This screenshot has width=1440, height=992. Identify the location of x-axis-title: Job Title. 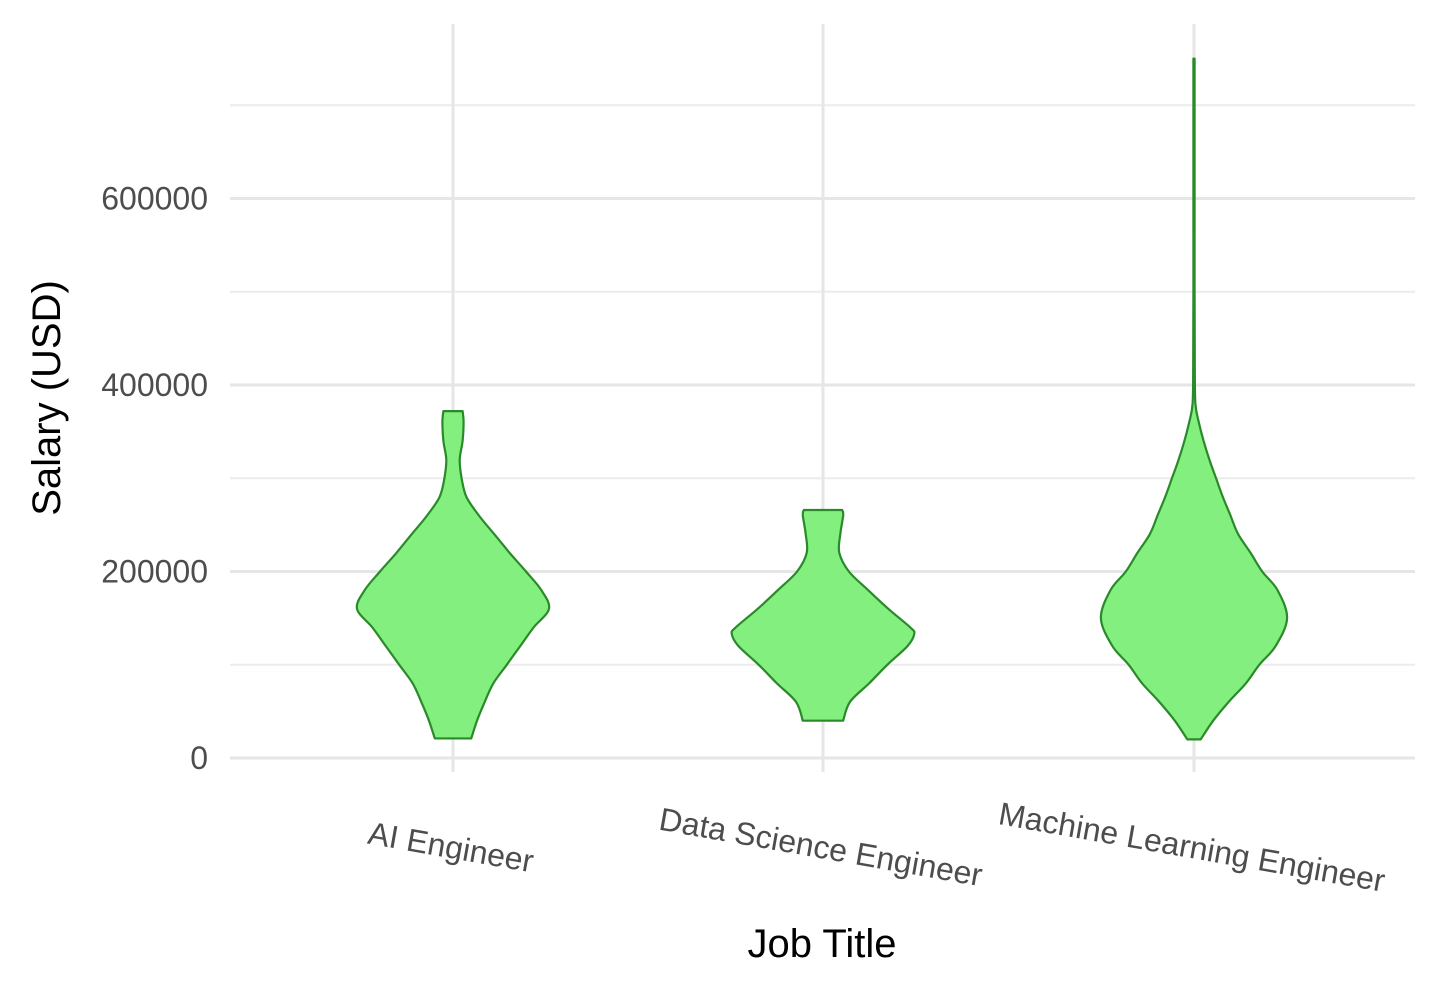
(822, 944).